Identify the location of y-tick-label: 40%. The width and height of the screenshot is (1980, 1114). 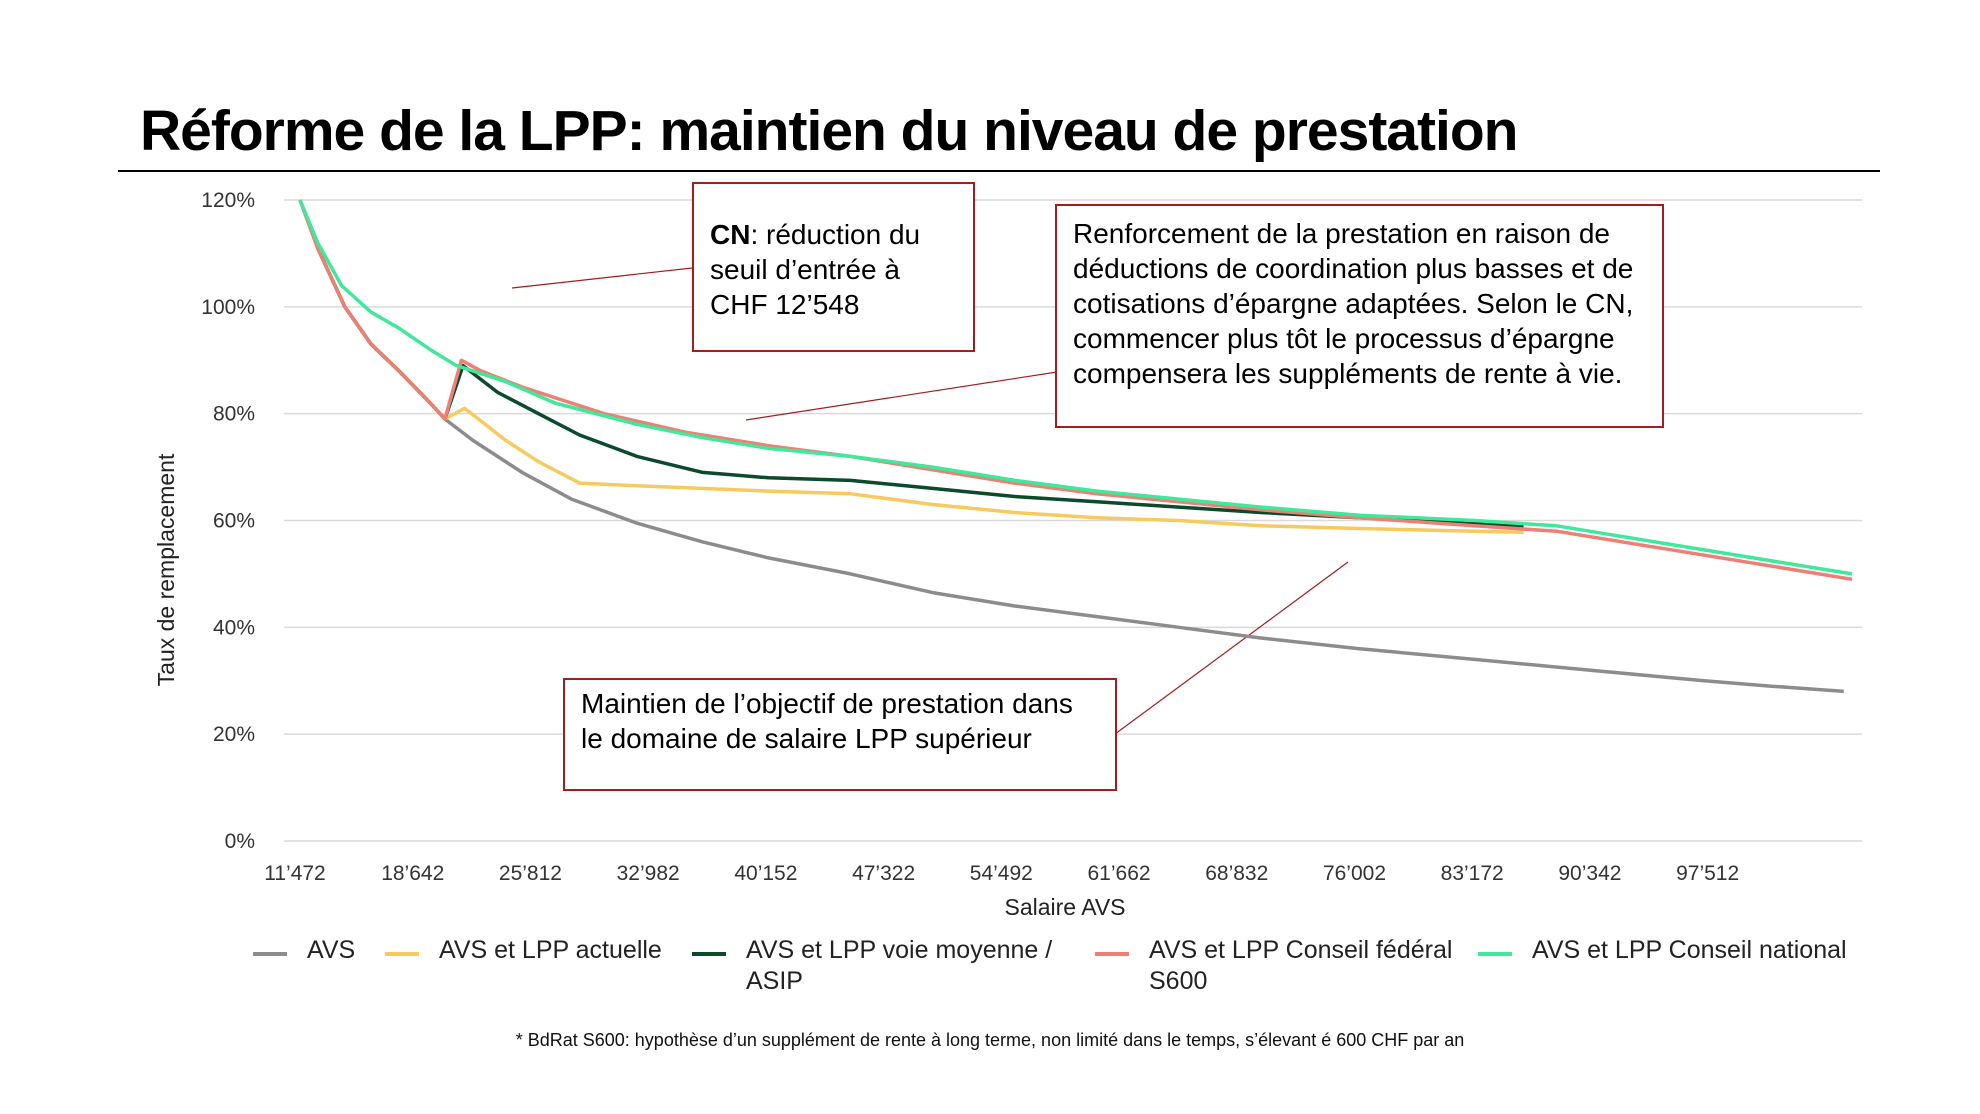
(234, 627).